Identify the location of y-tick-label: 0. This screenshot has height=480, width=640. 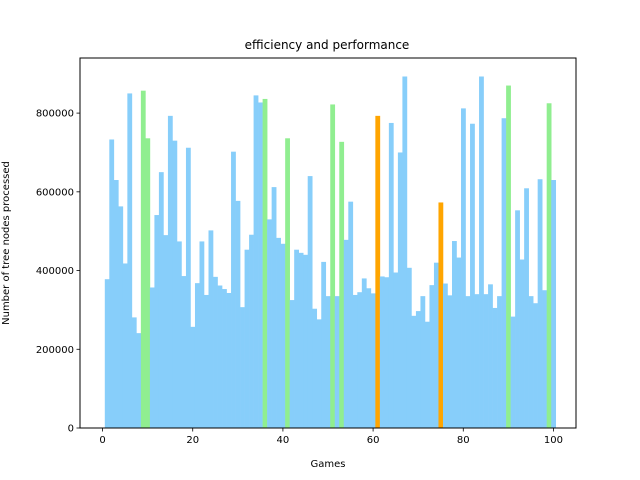
(71, 429).